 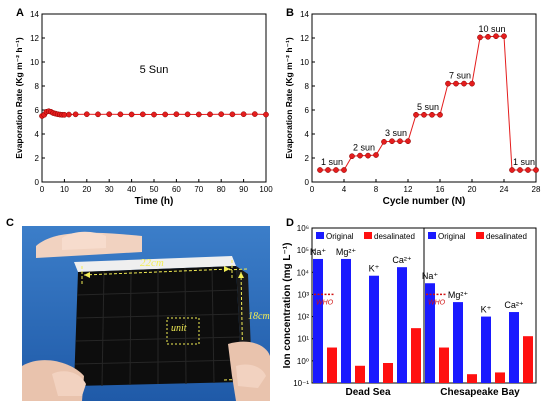 What do you see at coordinates (304, 62) in the screenshot?
I see `y-tick-label: 10` at bounding box center [304, 62].